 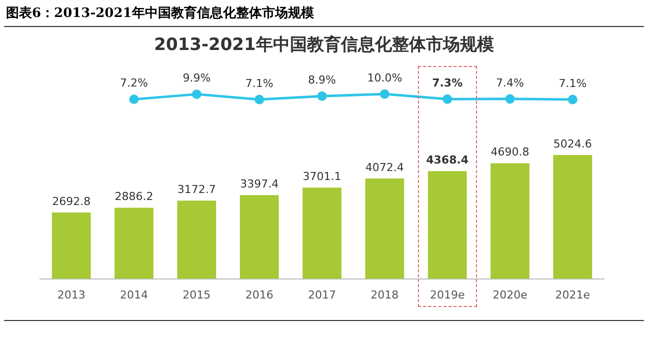 What do you see at coordinates (259, 295) in the screenshot?
I see `x-tick-label: 2016` at bounding box center [259, 295].